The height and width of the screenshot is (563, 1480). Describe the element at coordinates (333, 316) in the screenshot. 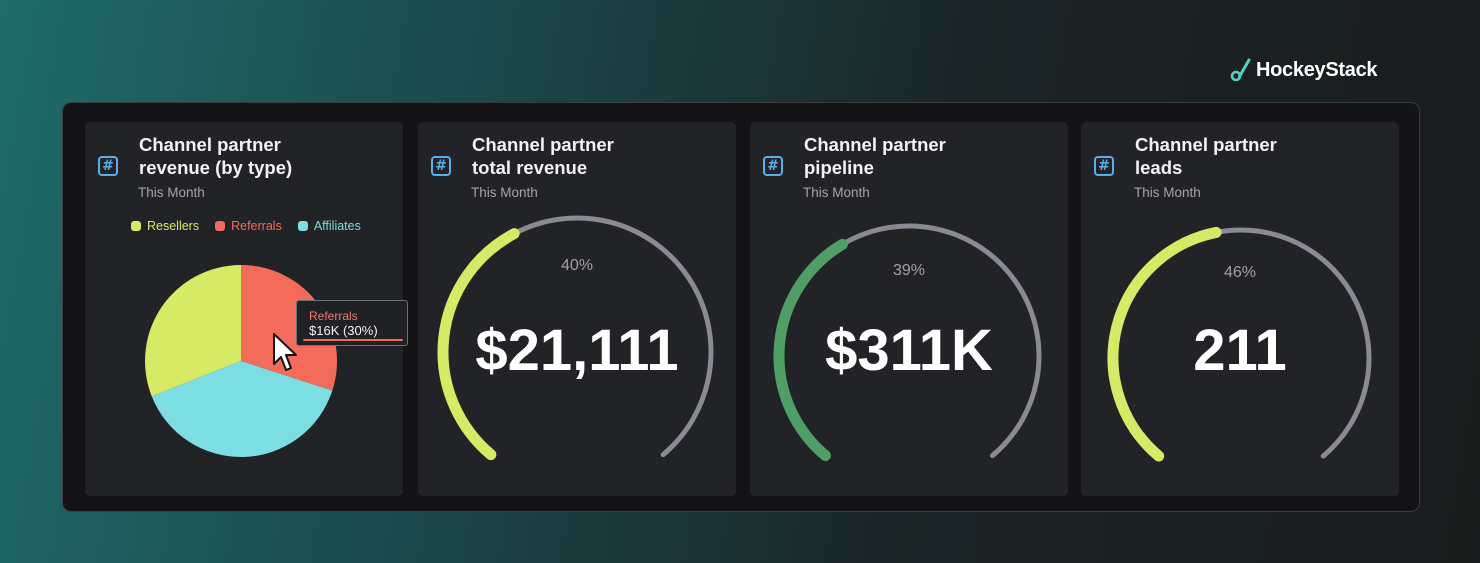

I see `tooltip-series-name: Referrals` at that location.